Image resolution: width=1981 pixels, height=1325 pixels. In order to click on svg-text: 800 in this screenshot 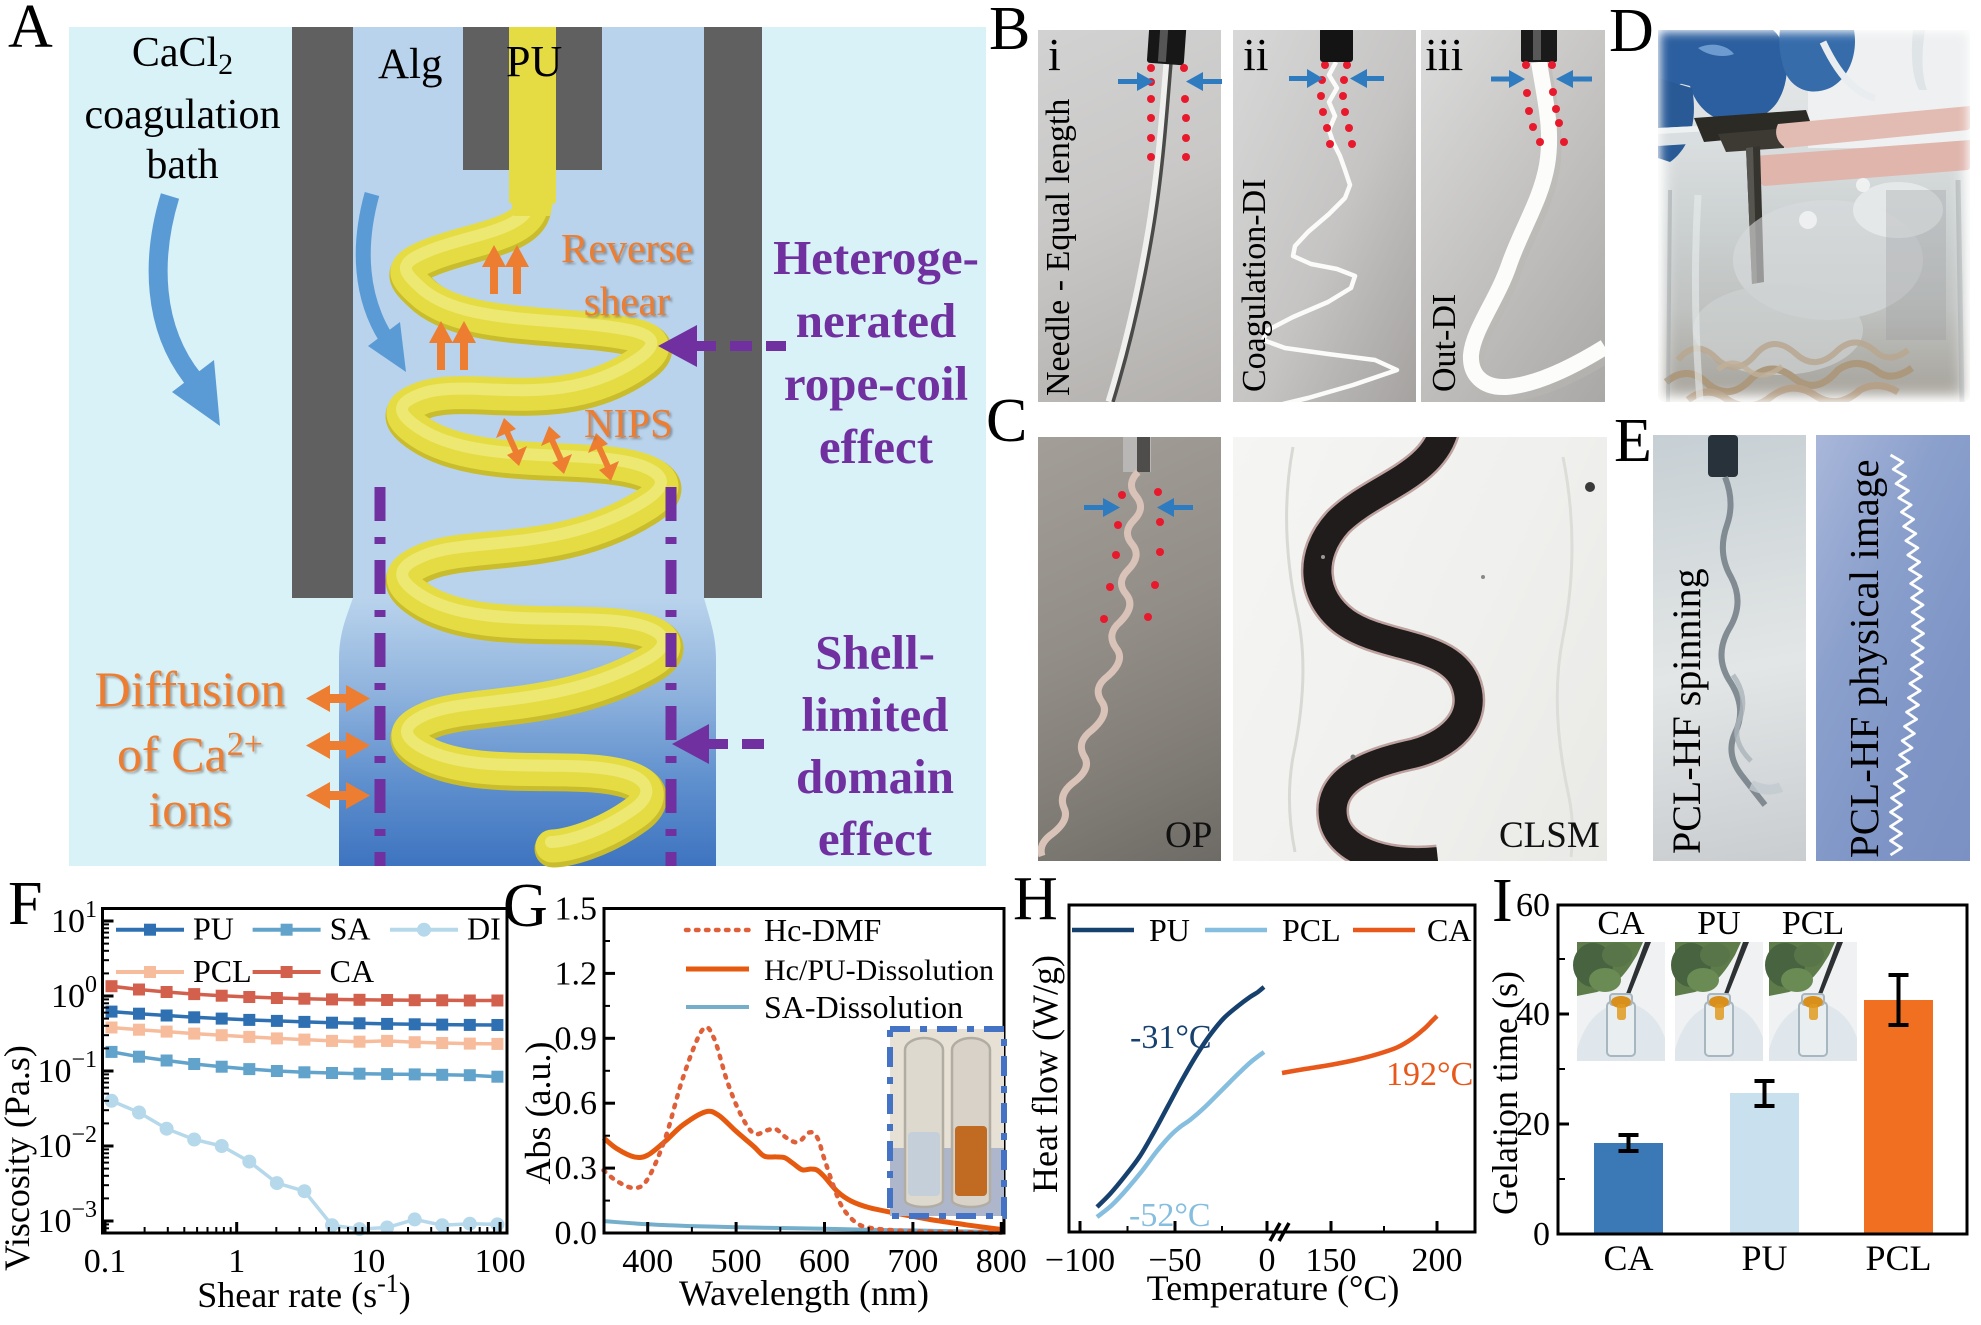, I will do `click(1001, 1261)`.